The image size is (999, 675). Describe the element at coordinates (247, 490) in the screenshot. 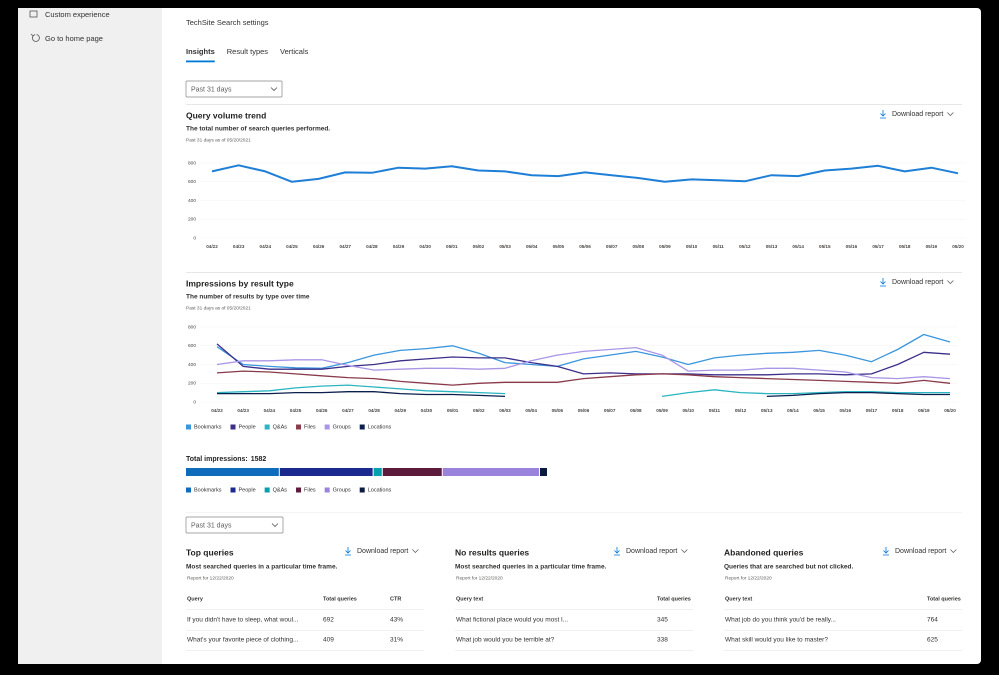

I see `legend-label: People` at that location.